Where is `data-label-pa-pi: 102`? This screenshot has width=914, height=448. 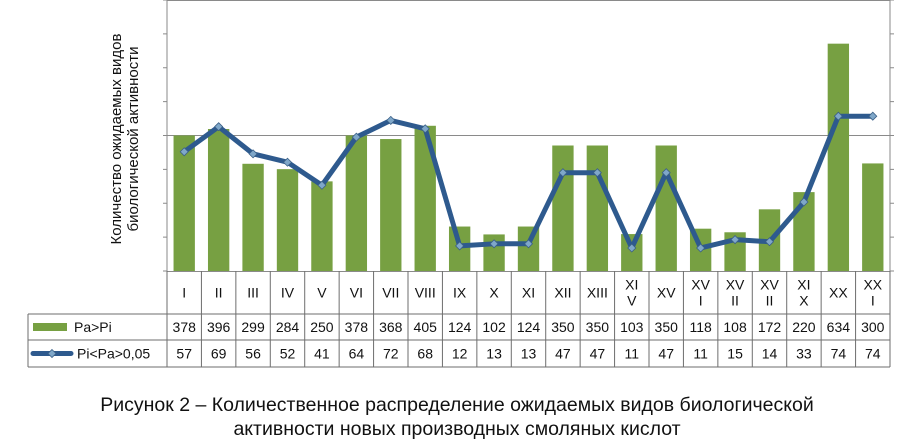 data-label-pa-pi: 102 is located at coordinates (494, 327).